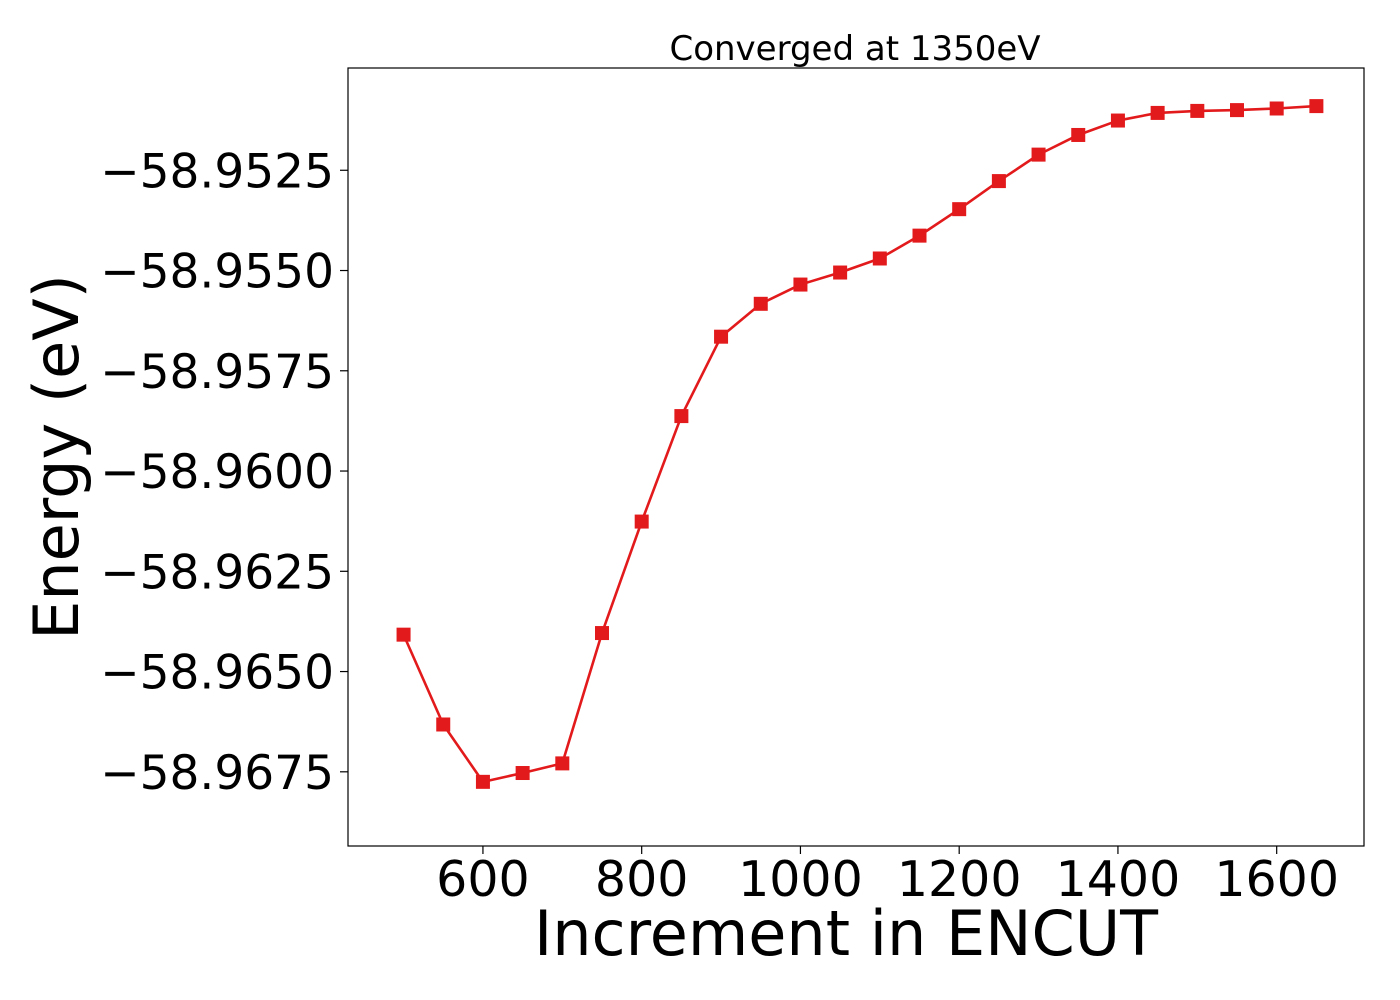 The width and height of the screenshot is (1400, 1000). Describe the element at coordinates (854, 49) in the screenshot. I see `chart-title: Converged at 1350eV` at that location.